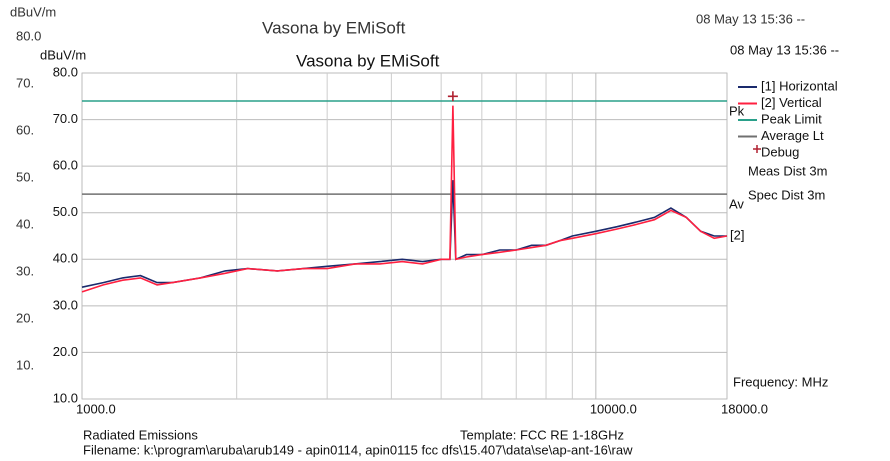 Image resolution: width=890 pixels, height=461 pixels. I want to click on legend-swatch, so click(757, 149).